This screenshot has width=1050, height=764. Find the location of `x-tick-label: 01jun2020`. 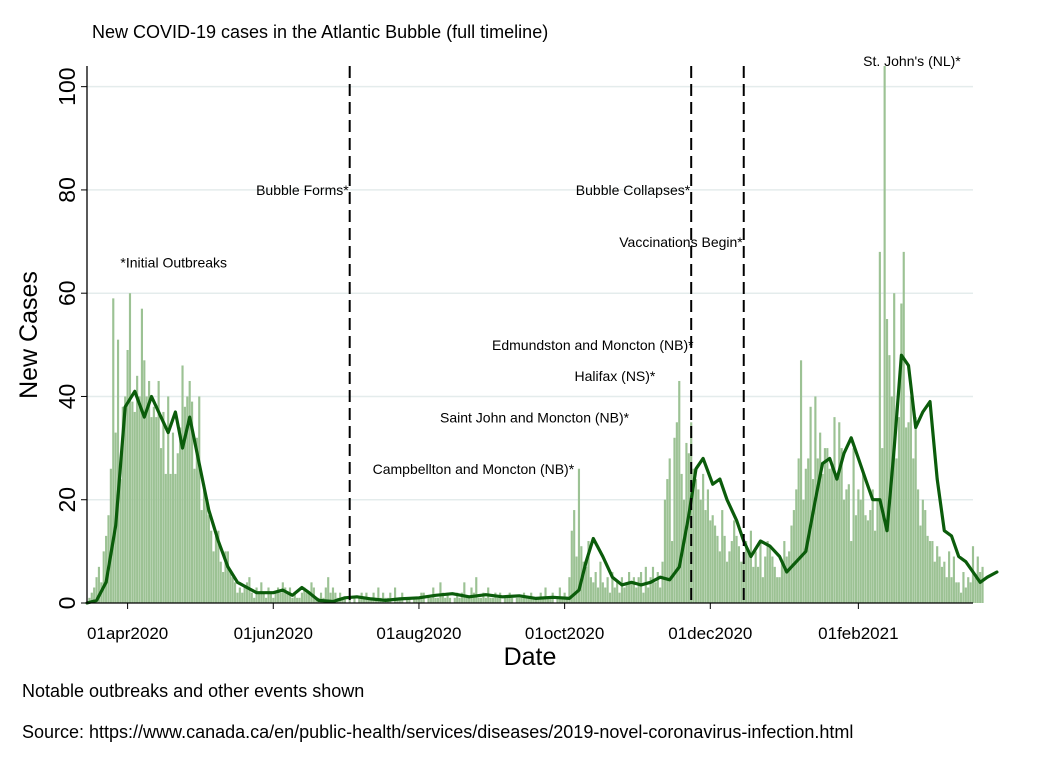

x-tick-label: 01jun2020 is located at coordinates (273, 633).